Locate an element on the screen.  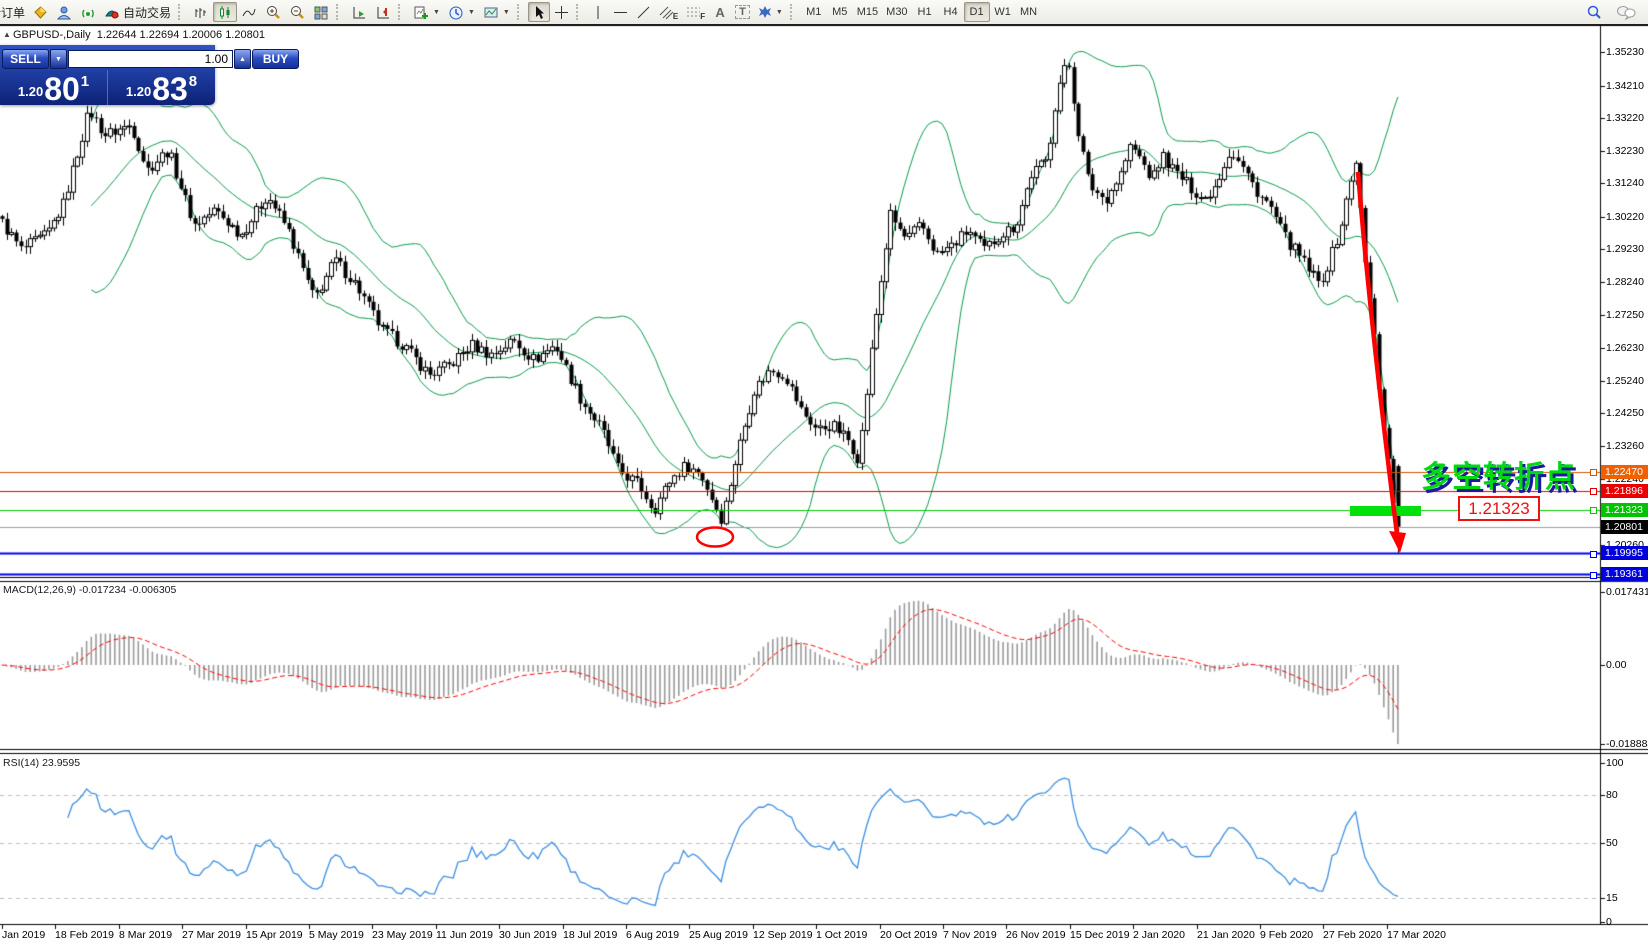
timeframe-h1: H1 is located at coordinates (925, 12).